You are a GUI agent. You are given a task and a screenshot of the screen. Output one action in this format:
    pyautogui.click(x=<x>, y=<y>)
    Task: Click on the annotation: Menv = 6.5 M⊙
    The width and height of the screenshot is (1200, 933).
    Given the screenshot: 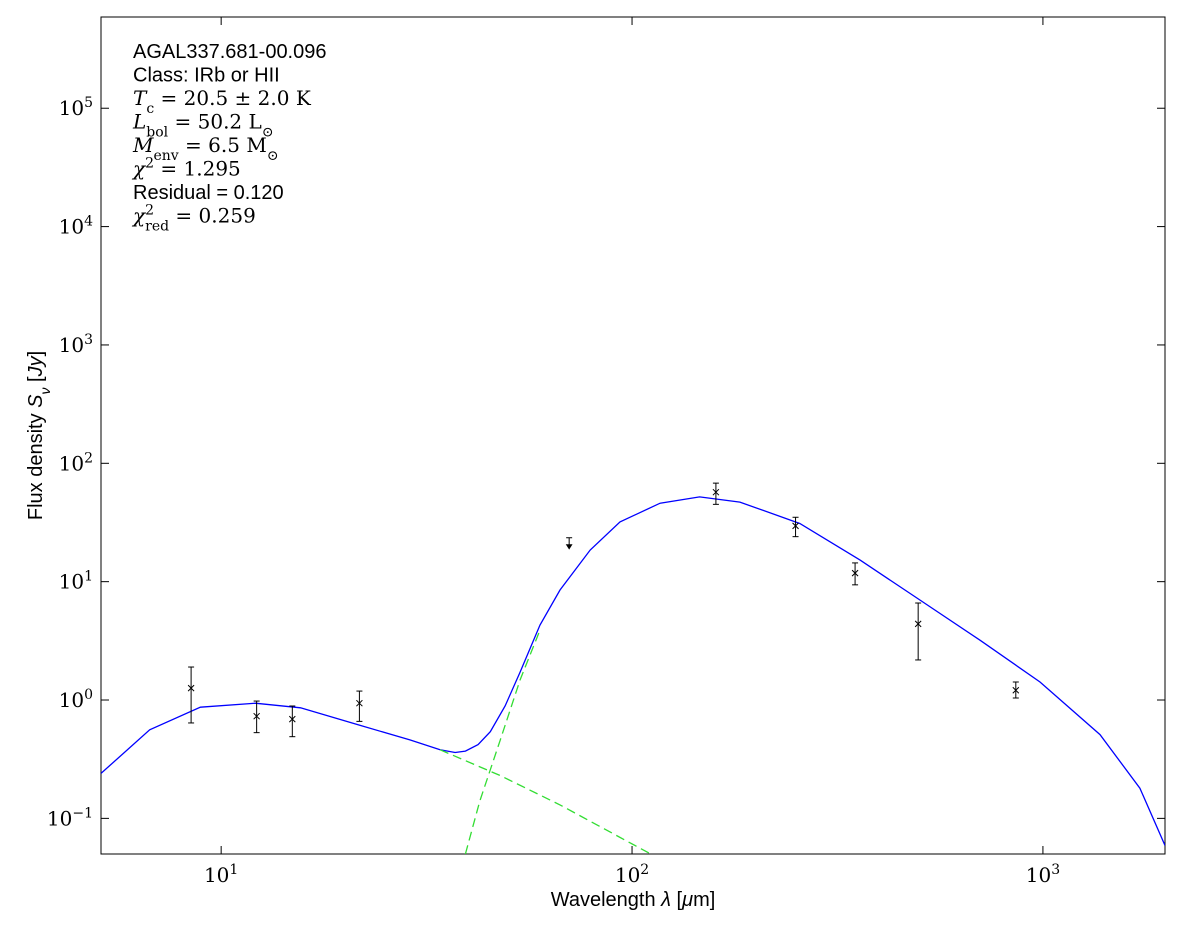 What is the action you would take?
    pyautogui.click(x=205, y=148)
    